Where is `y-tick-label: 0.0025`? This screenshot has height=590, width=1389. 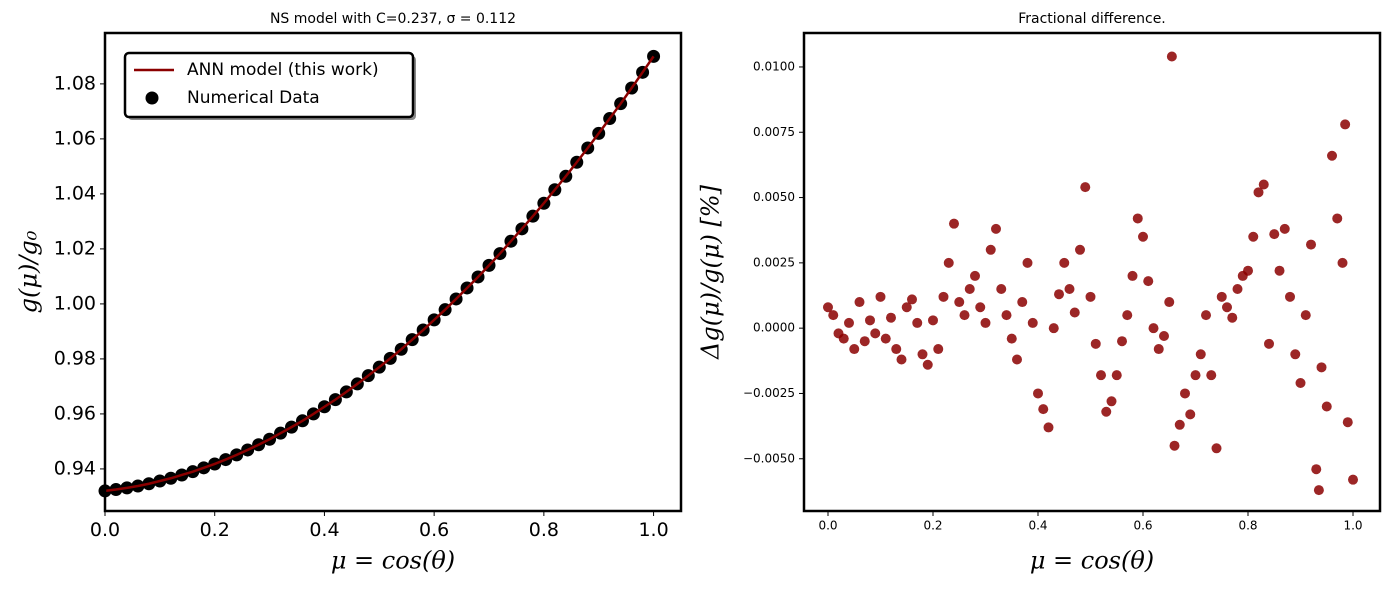 y-tick-label: 0.0025 is located at coordinates (774, 262).